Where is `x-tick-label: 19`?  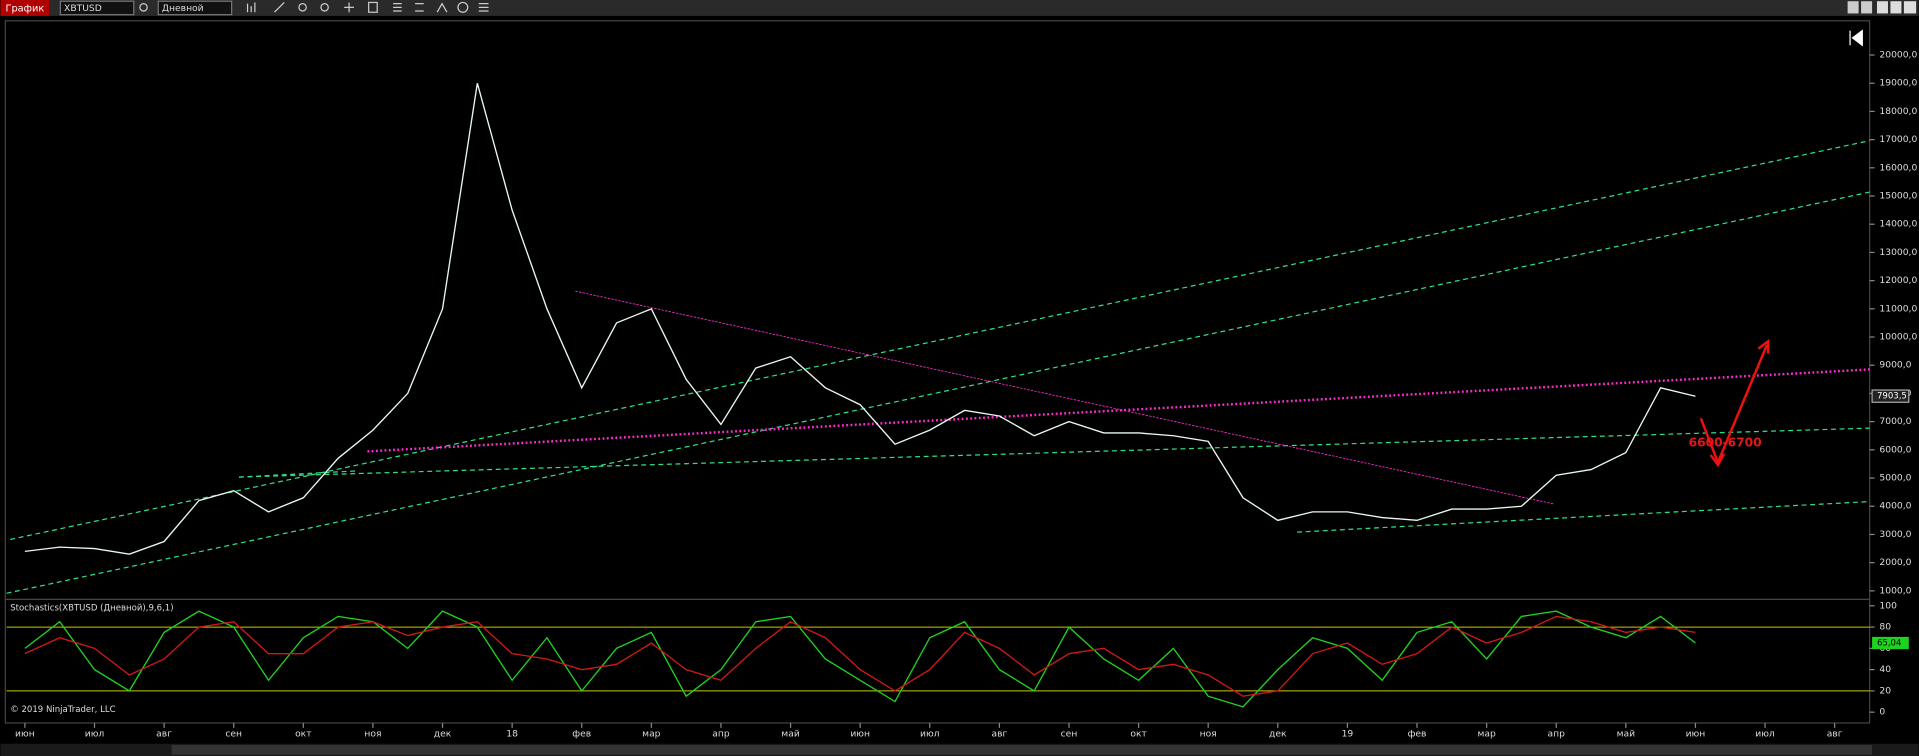 x-tick-label: 19 is located at coordinates (1348, 733).